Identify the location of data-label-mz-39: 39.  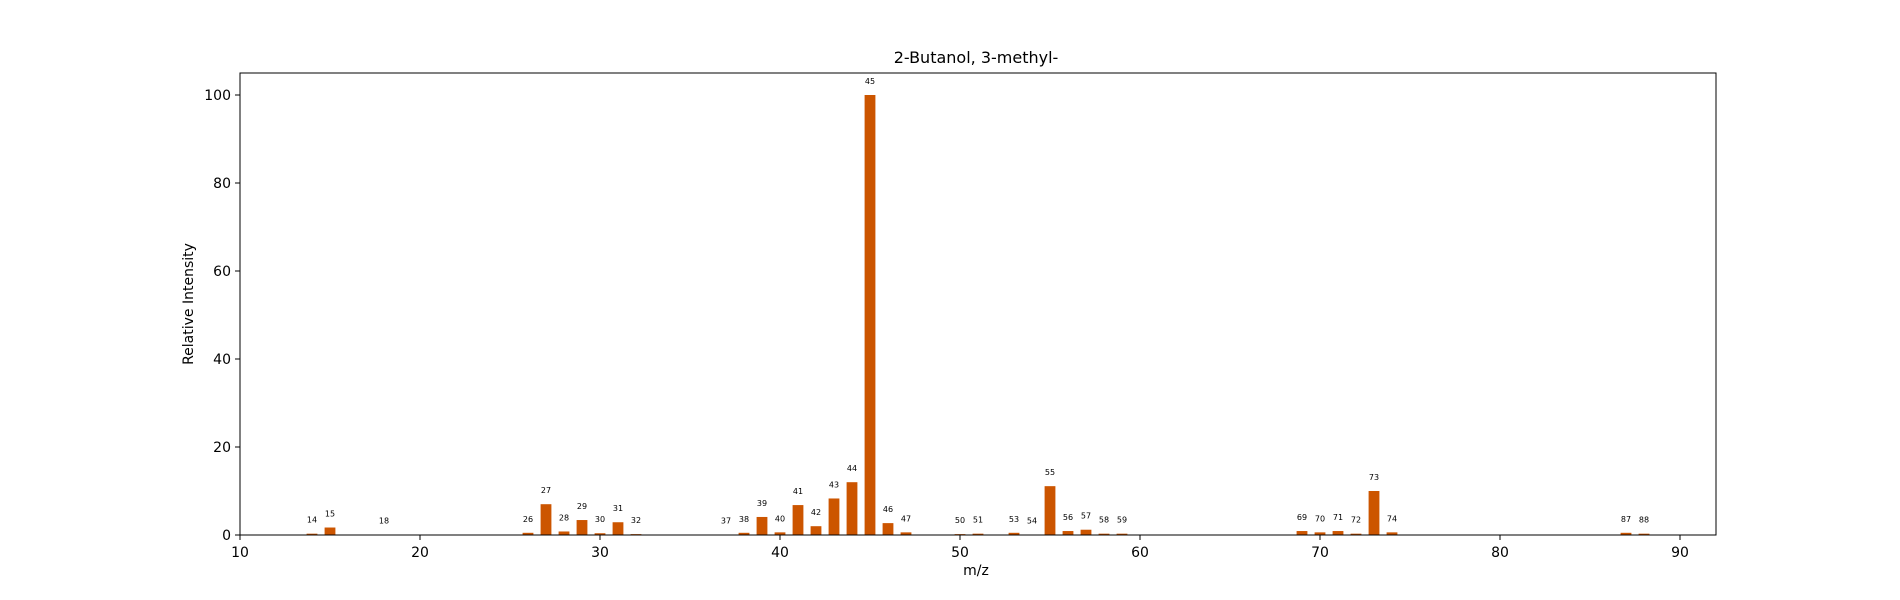
(762, 503).